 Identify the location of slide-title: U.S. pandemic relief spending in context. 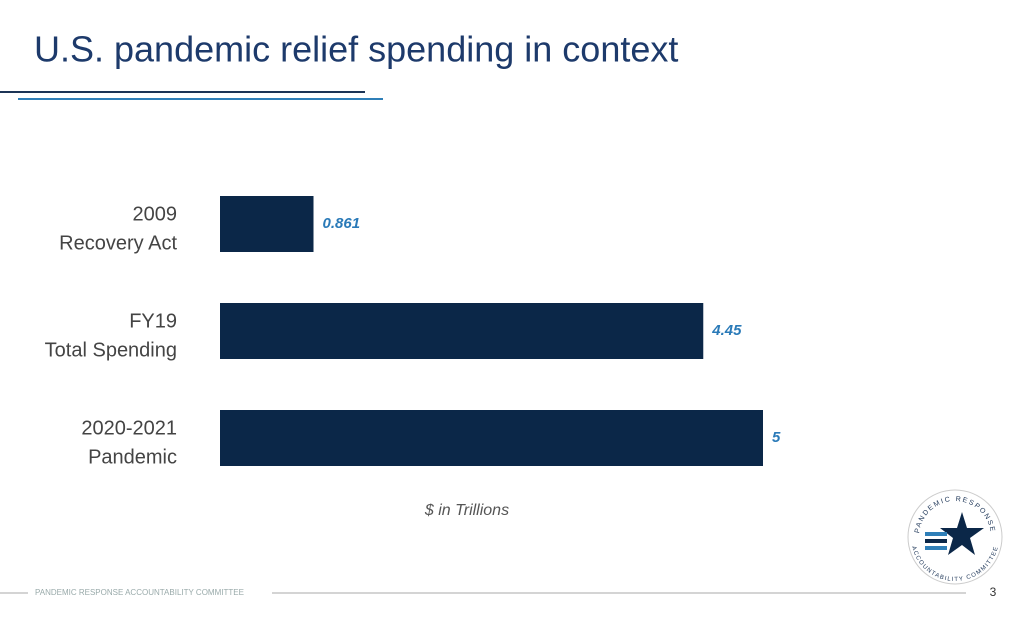
(356, 49).